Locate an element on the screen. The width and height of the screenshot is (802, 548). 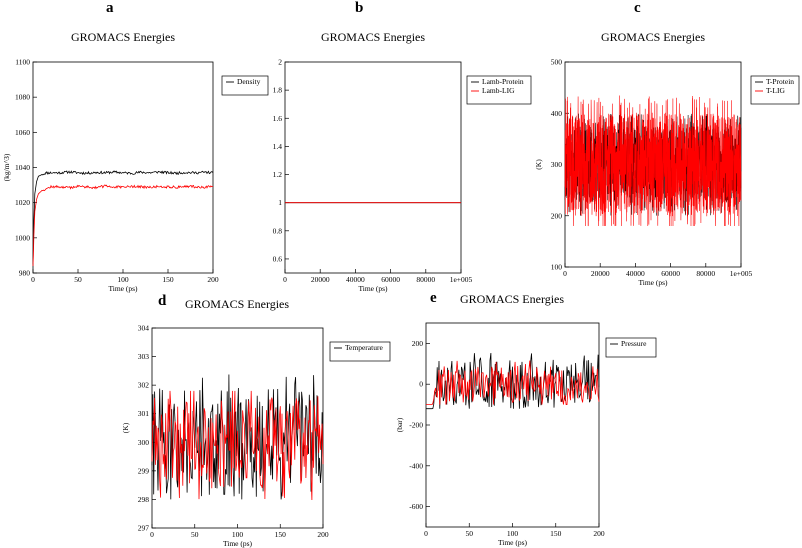
y-tick-label: 302 is located at coordinates (144, 385).